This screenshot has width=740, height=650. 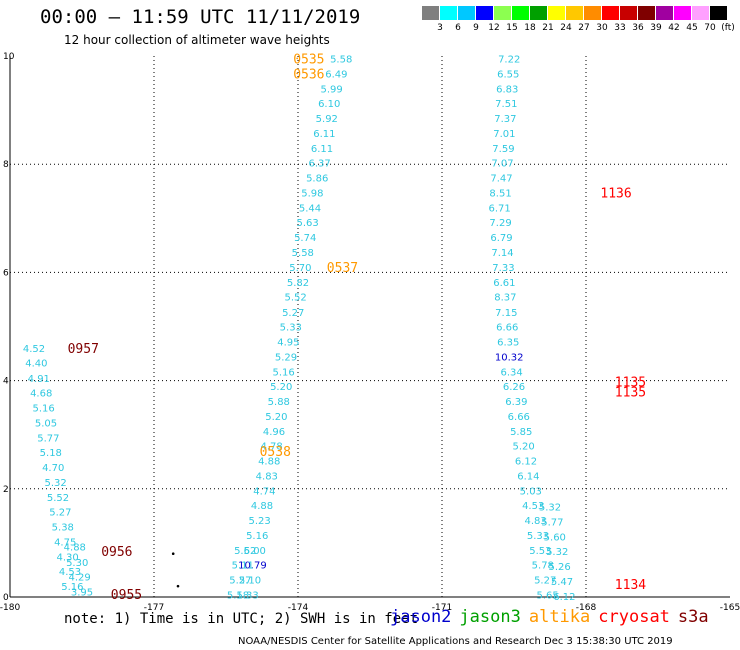 I want to click on wave-height-value: 5.44, so click(x=310, y=208).